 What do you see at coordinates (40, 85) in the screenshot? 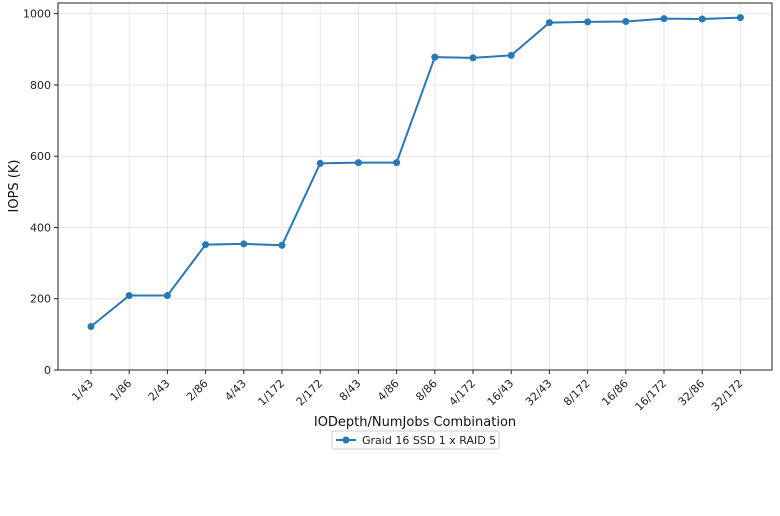
I see `y-tick-label: 800` at bounding box center [40, 85].